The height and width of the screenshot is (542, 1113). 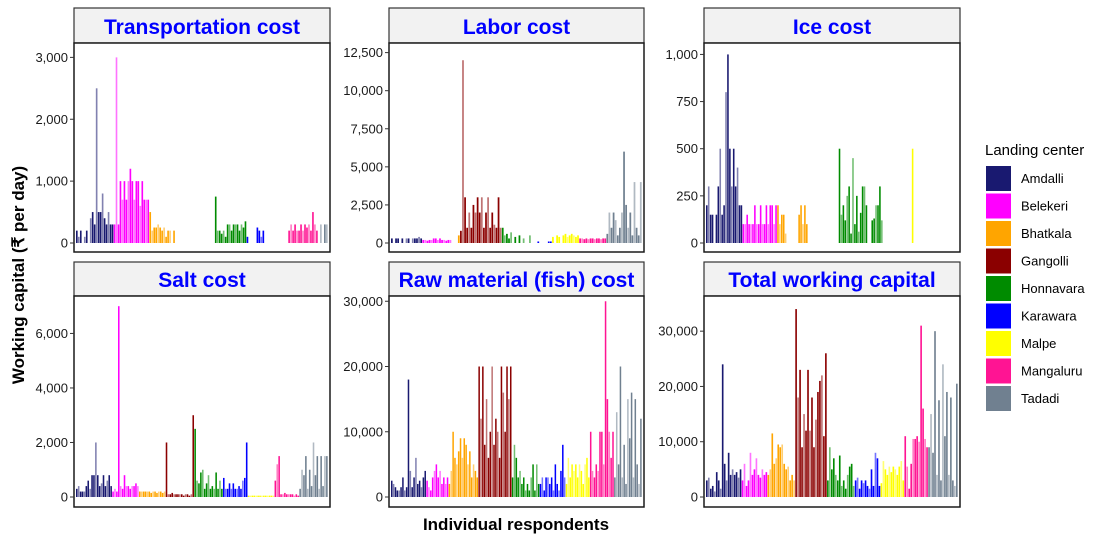 What do you see at coordinates (1046, 233) in the screenshot?
I see `legend-label: Bhatkala` at bounding box center [1046, 233].